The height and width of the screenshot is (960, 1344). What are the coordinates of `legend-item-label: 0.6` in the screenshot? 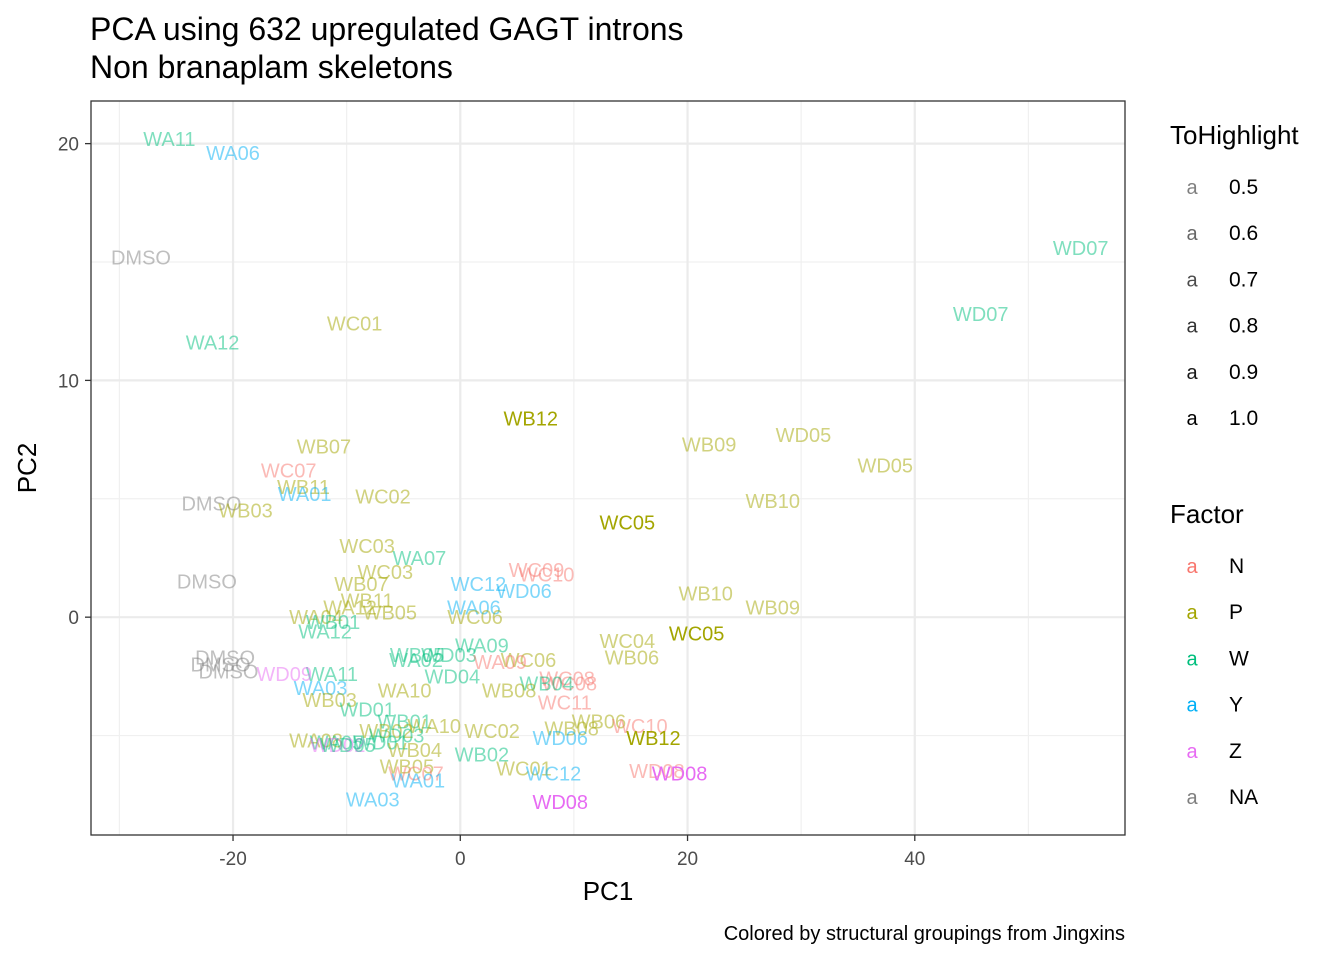 It's located at (1243, 233).